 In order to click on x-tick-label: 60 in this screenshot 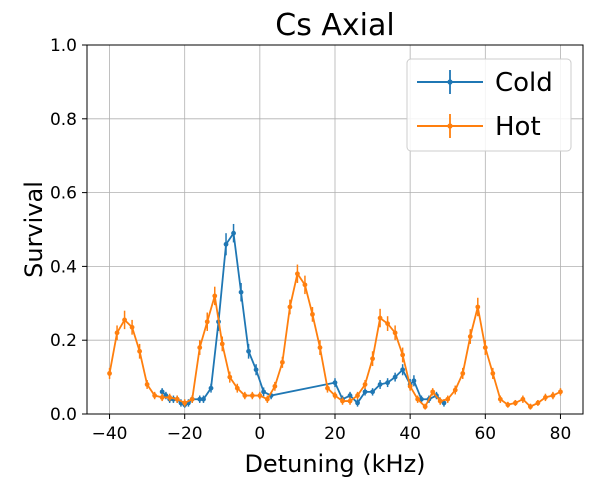, I will do `click(485, 434)`.